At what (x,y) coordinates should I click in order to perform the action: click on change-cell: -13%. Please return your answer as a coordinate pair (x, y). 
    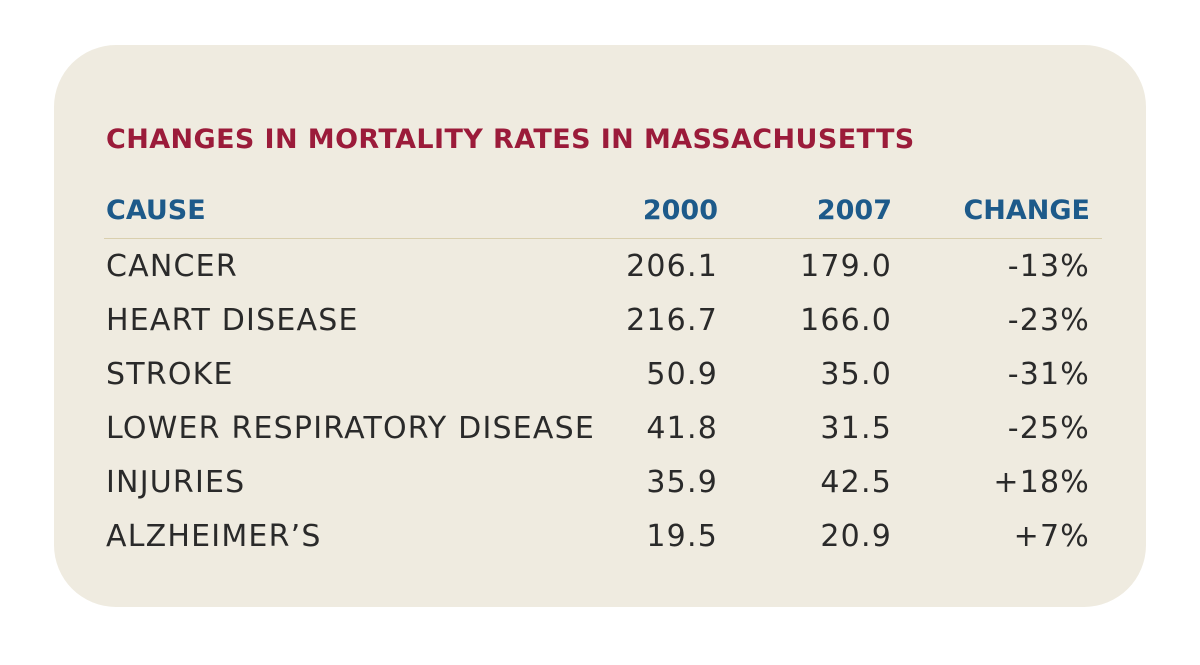
    Looking at the image, I should click on (1048, 266).